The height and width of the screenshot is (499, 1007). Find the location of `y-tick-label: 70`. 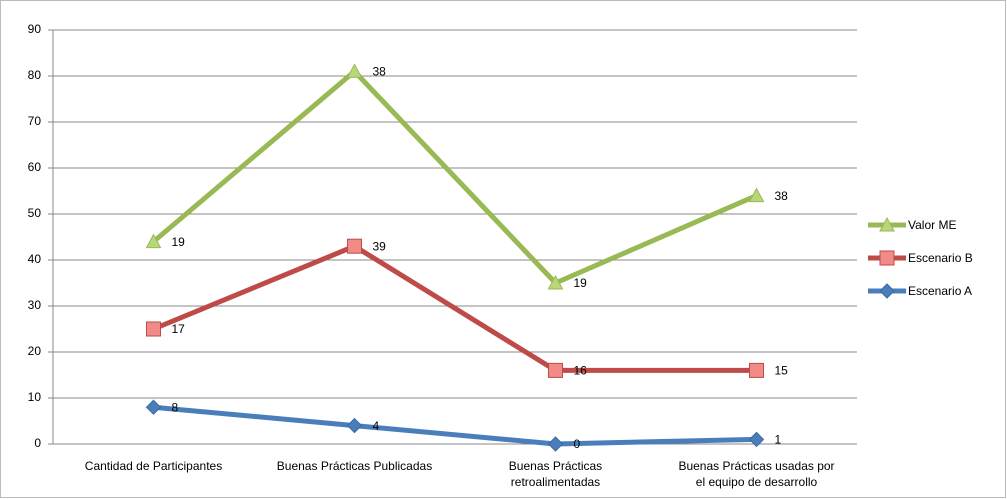

y-tick-label: 70 is located at coordinates (35, 121).